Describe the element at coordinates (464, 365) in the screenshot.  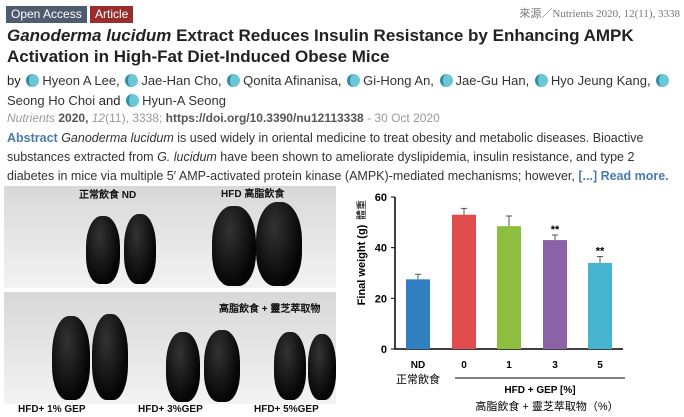
I see `x-tick-label: 0` at that location.